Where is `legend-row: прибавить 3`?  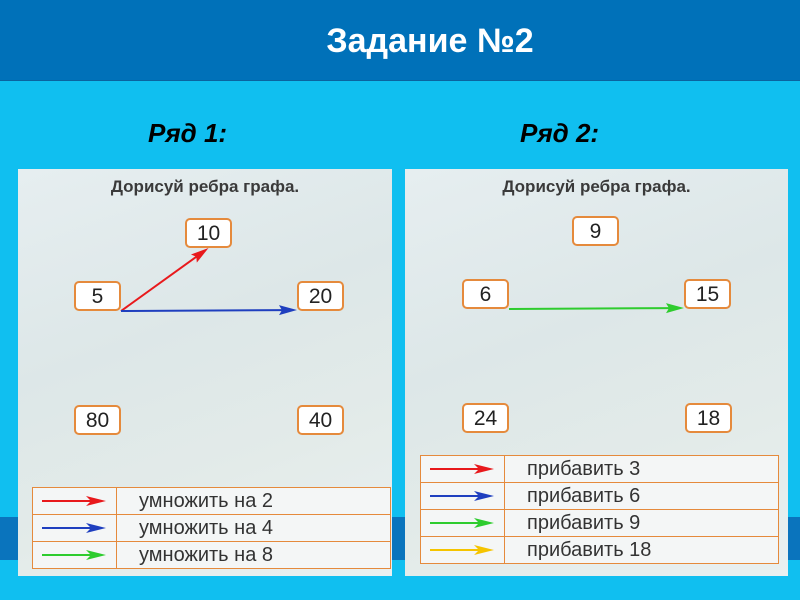 legend-row: прибавить 3 is located at coordinates (599, 469).